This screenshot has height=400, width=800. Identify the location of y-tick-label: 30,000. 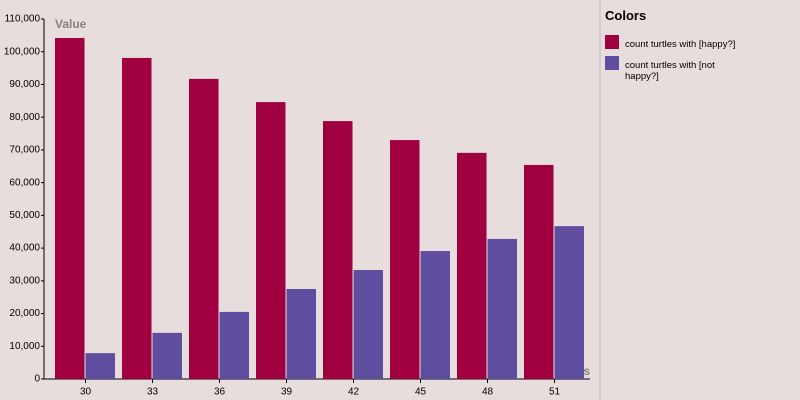
(24, 280).